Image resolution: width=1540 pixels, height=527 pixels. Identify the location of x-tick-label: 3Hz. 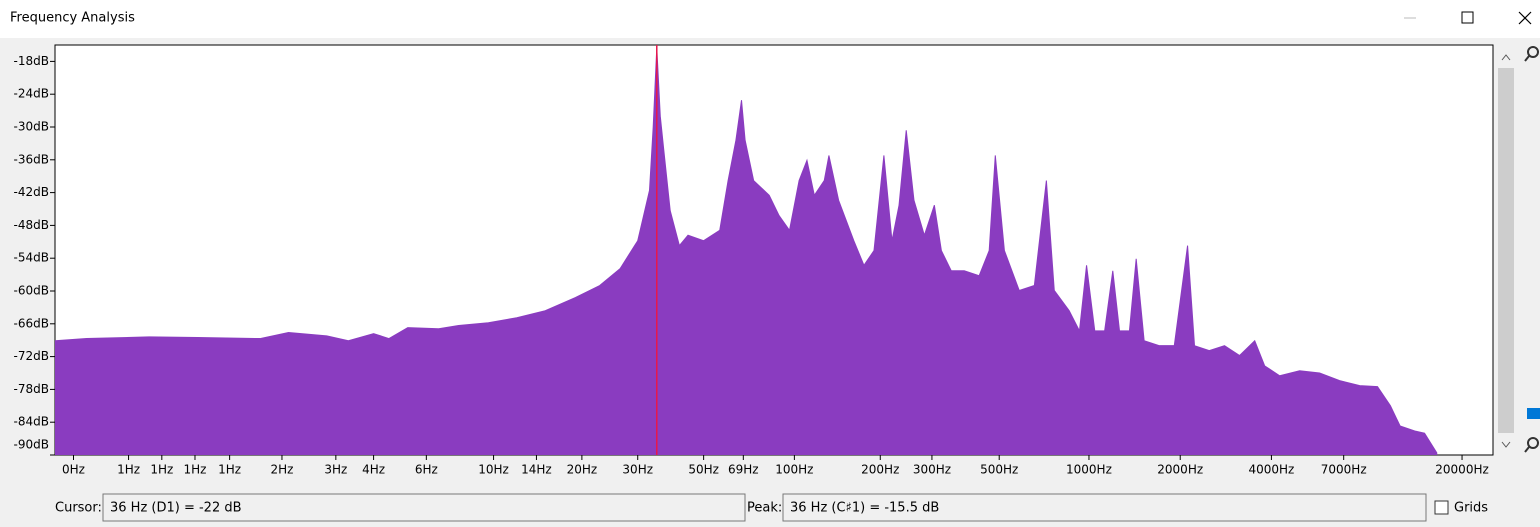
(335, 470).